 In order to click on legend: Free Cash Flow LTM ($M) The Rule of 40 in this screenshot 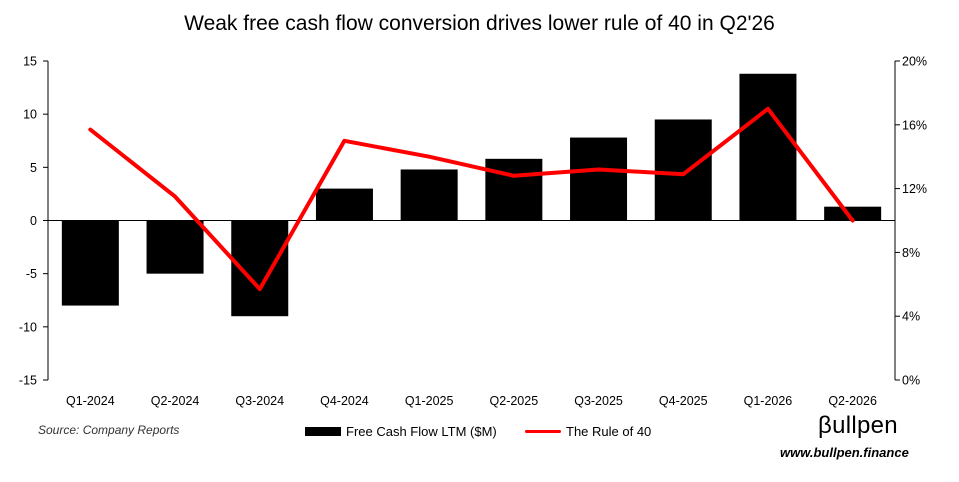, I will do `click(479, 434)`.